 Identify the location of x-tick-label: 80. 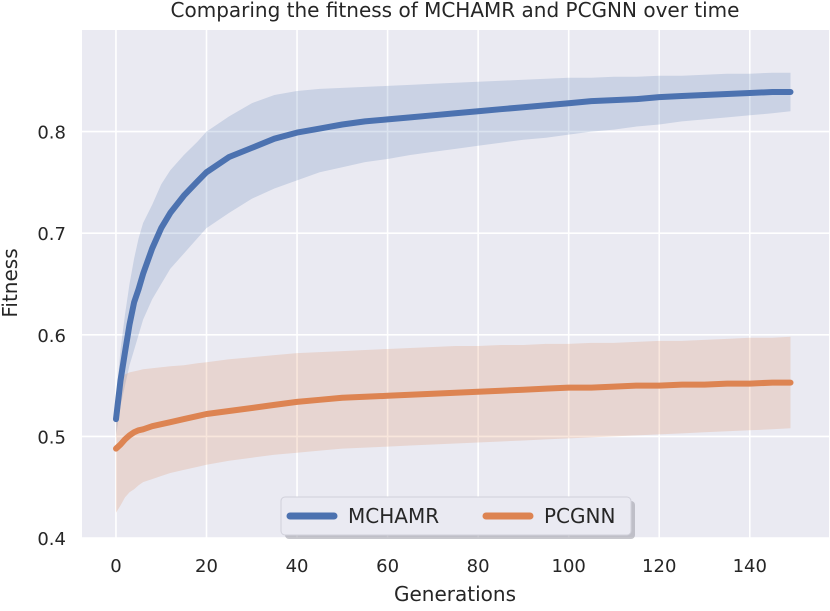
(478, 566).